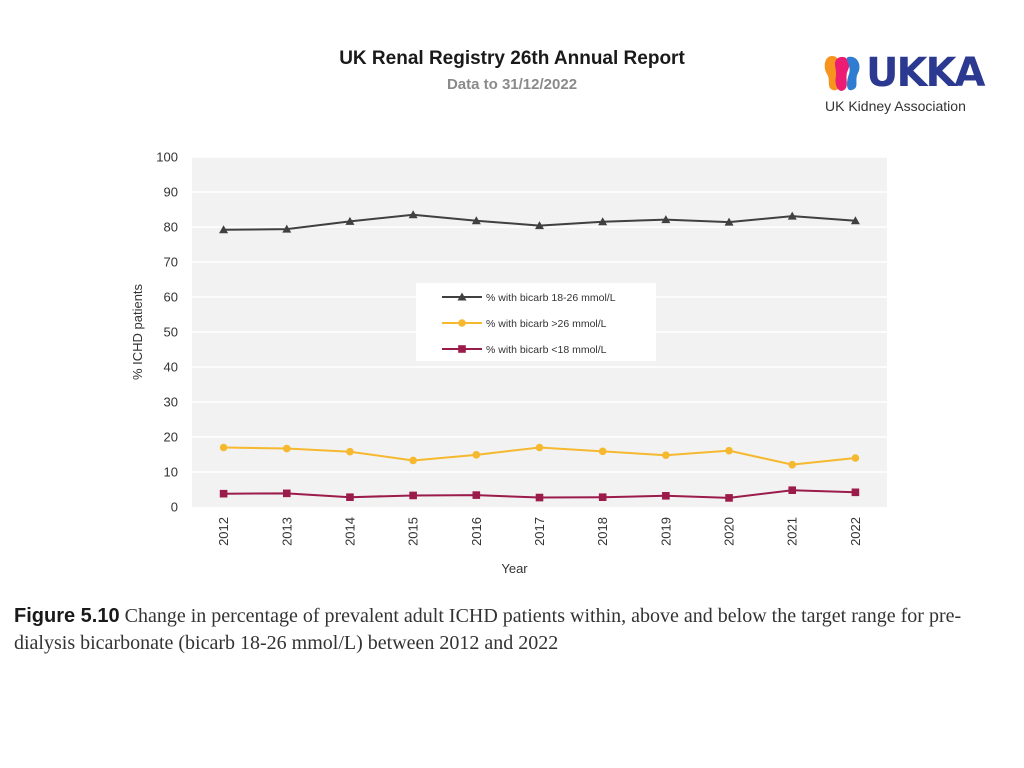  I want to click on logo-wordmark: UKKA, so click(925, 73).